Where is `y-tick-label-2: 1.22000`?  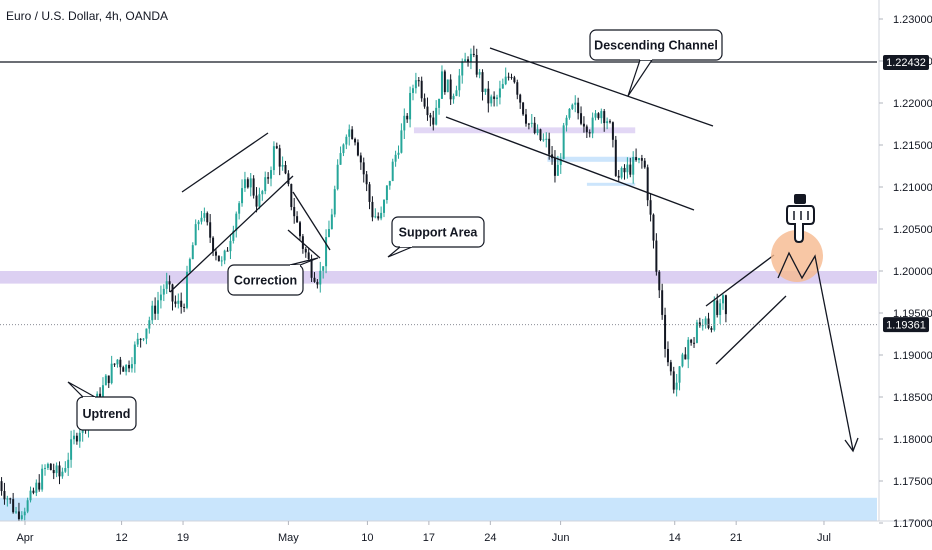 y-tick-label-2: 1.22000 is located at coordinates (912, 104).